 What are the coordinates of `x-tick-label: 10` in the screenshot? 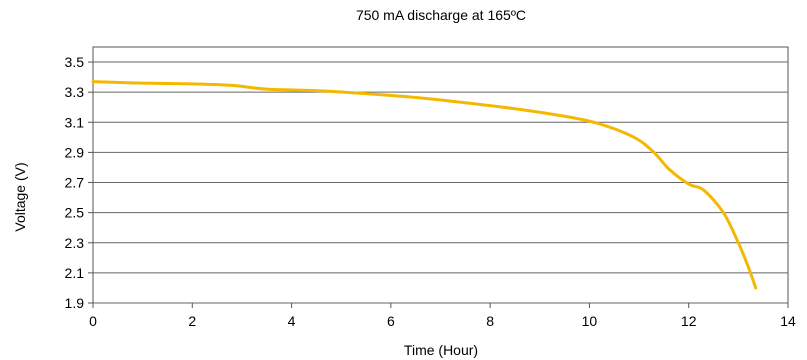 It's located at (590, 321).